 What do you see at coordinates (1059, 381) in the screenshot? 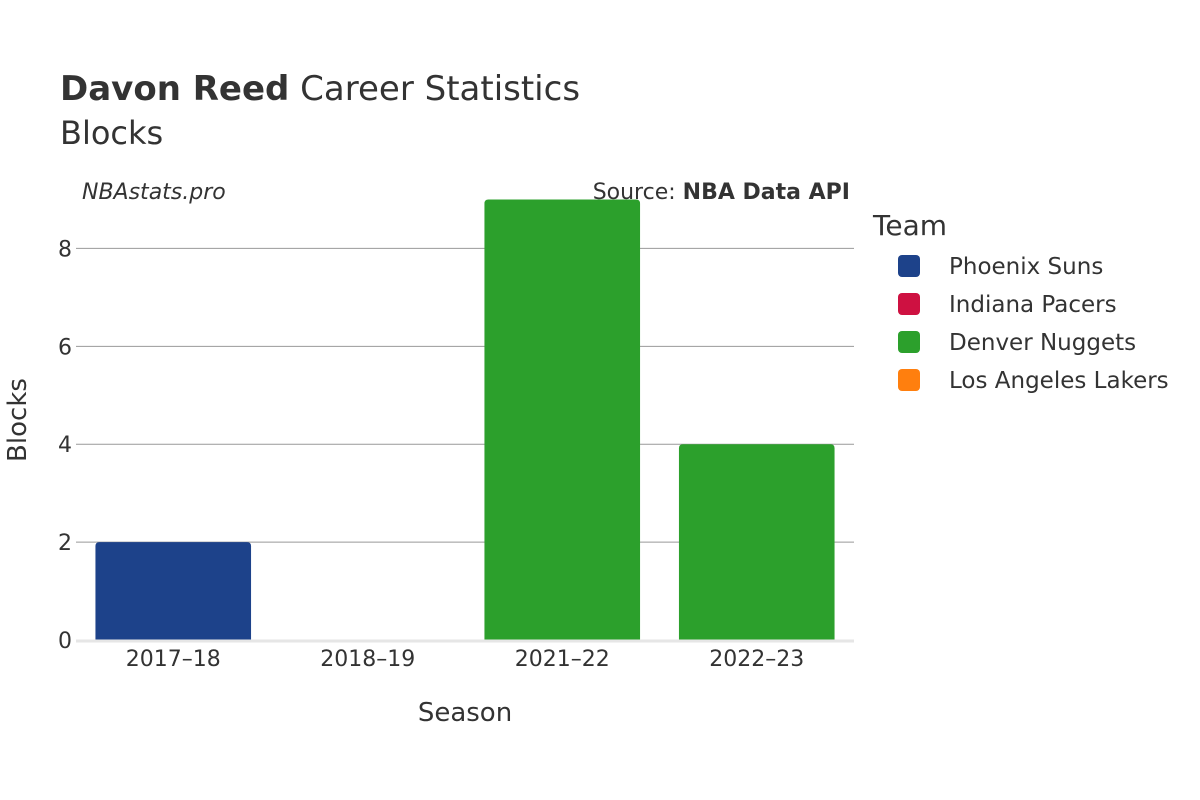
I see `legend-item-label: Los Angeles Lakers` at bounding box center [1059, 381].